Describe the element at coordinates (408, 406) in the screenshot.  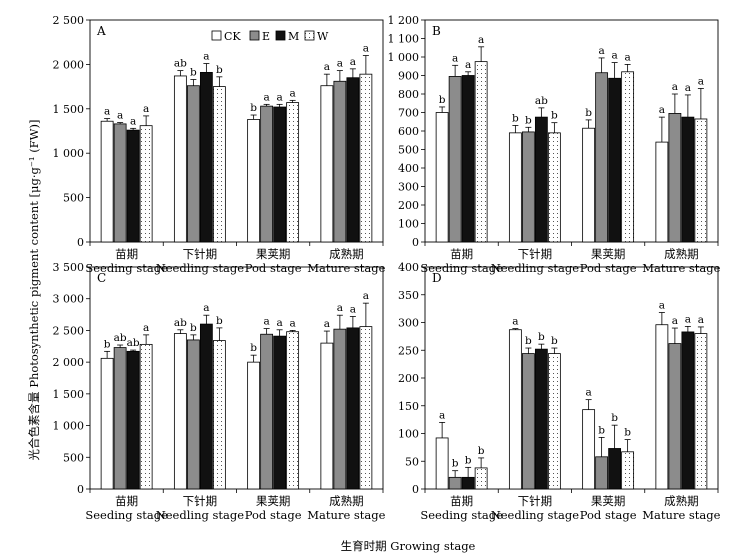
I see `y-tick-label: 150` at that location.